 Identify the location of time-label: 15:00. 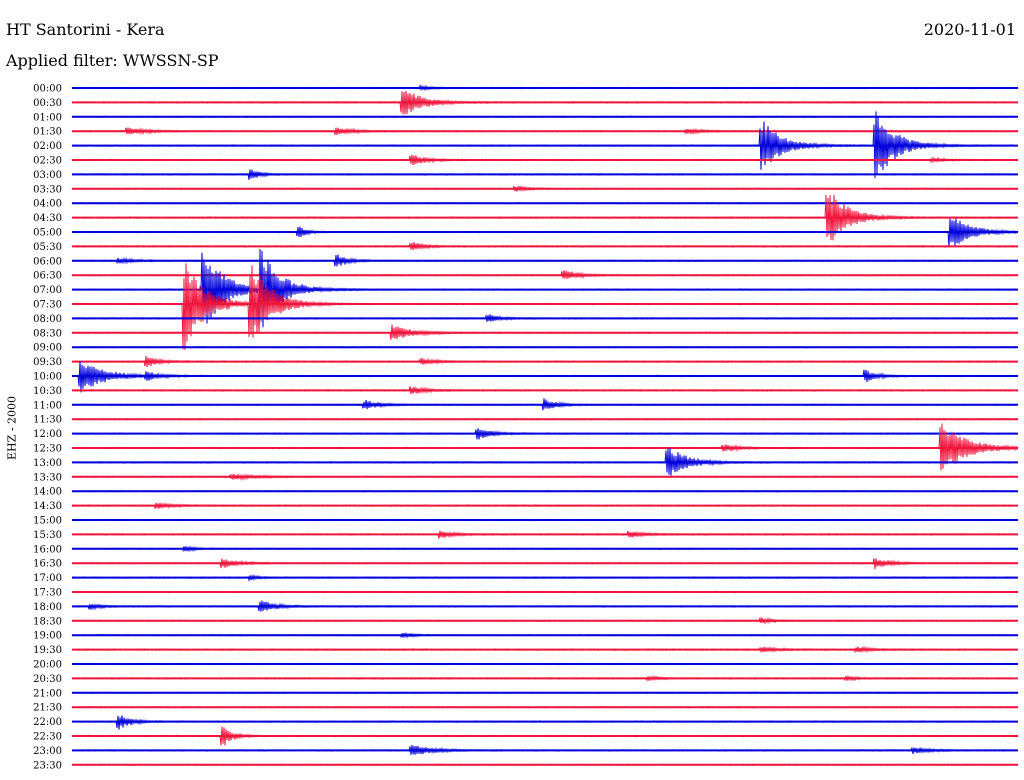
(47, 521).